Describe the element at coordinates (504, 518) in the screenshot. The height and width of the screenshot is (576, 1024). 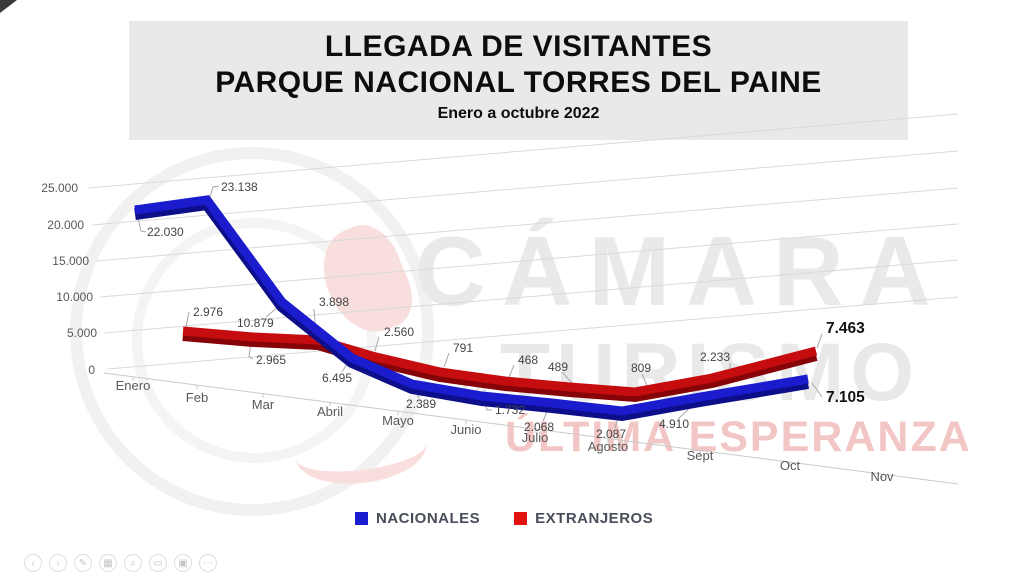
I see `chart-legend: NACIONALES EXTRANJEROS` at that location.